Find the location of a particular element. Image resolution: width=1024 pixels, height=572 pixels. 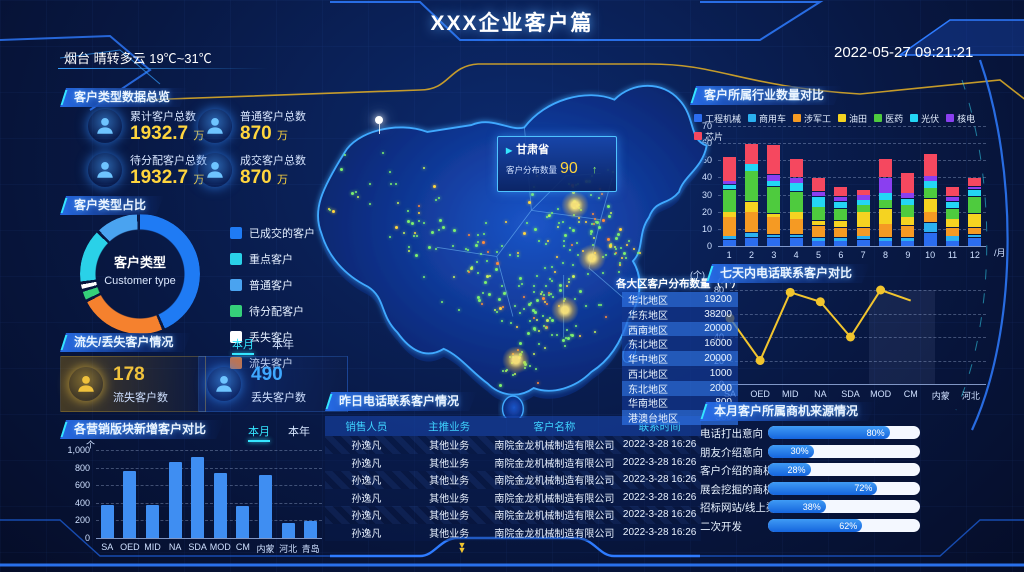

customer-type-donut-chart is located at coordinates (140, 274).